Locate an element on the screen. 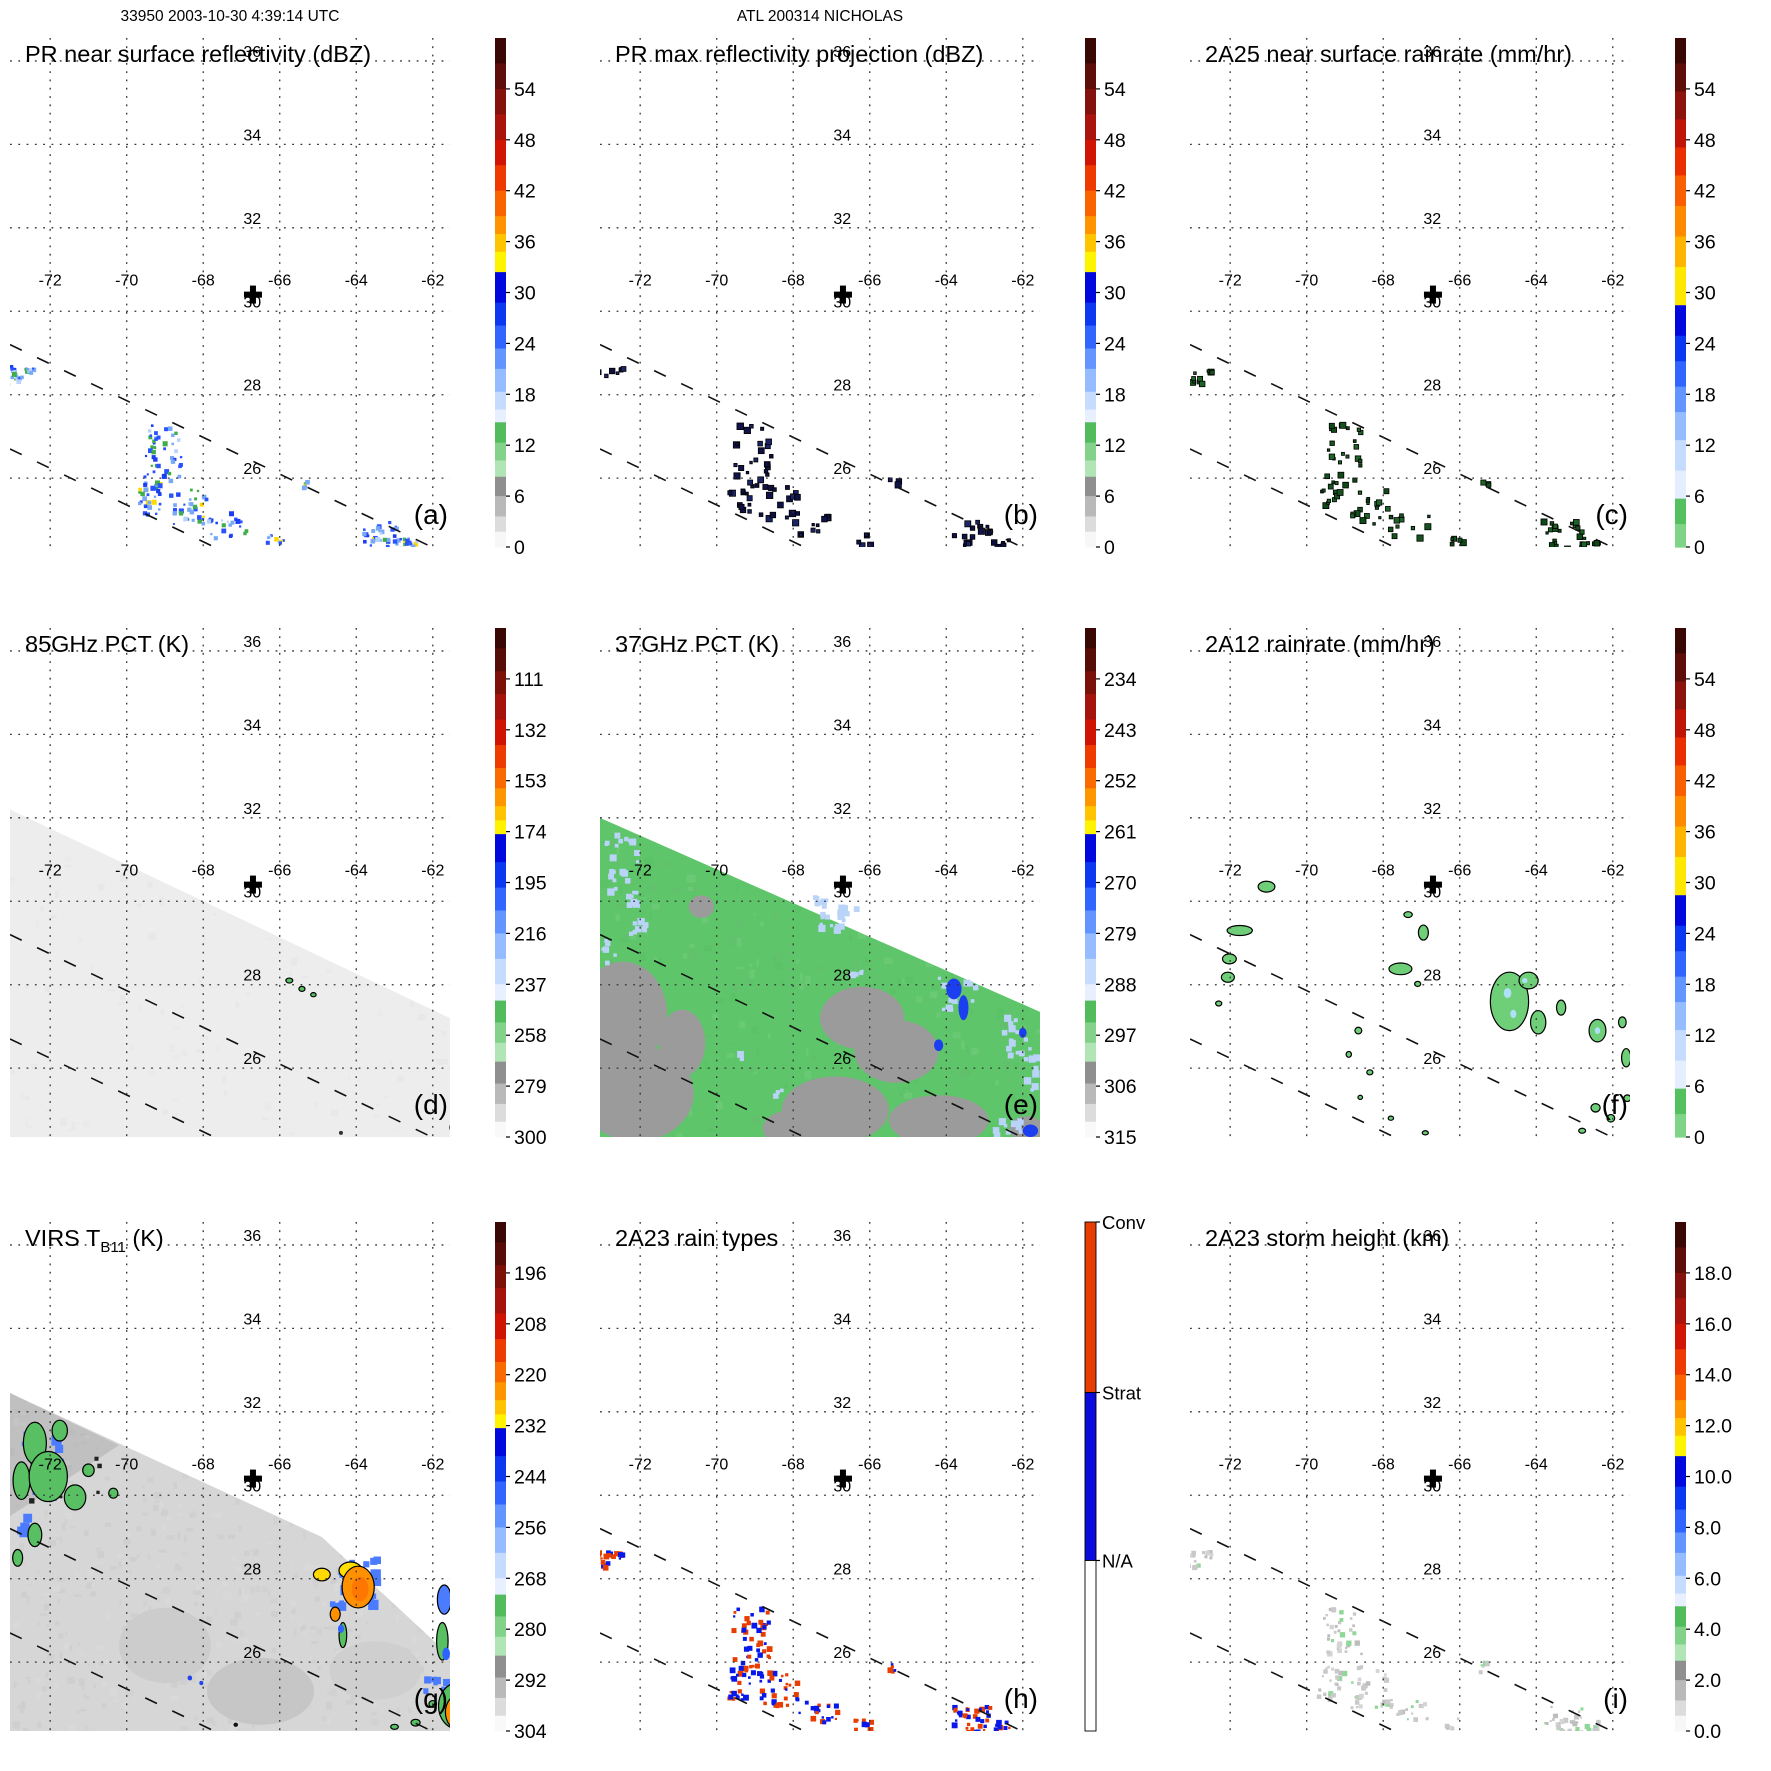 This screenshot has height=1771, width=1771. svg-text: -68 is located at coordinates (793, 280).